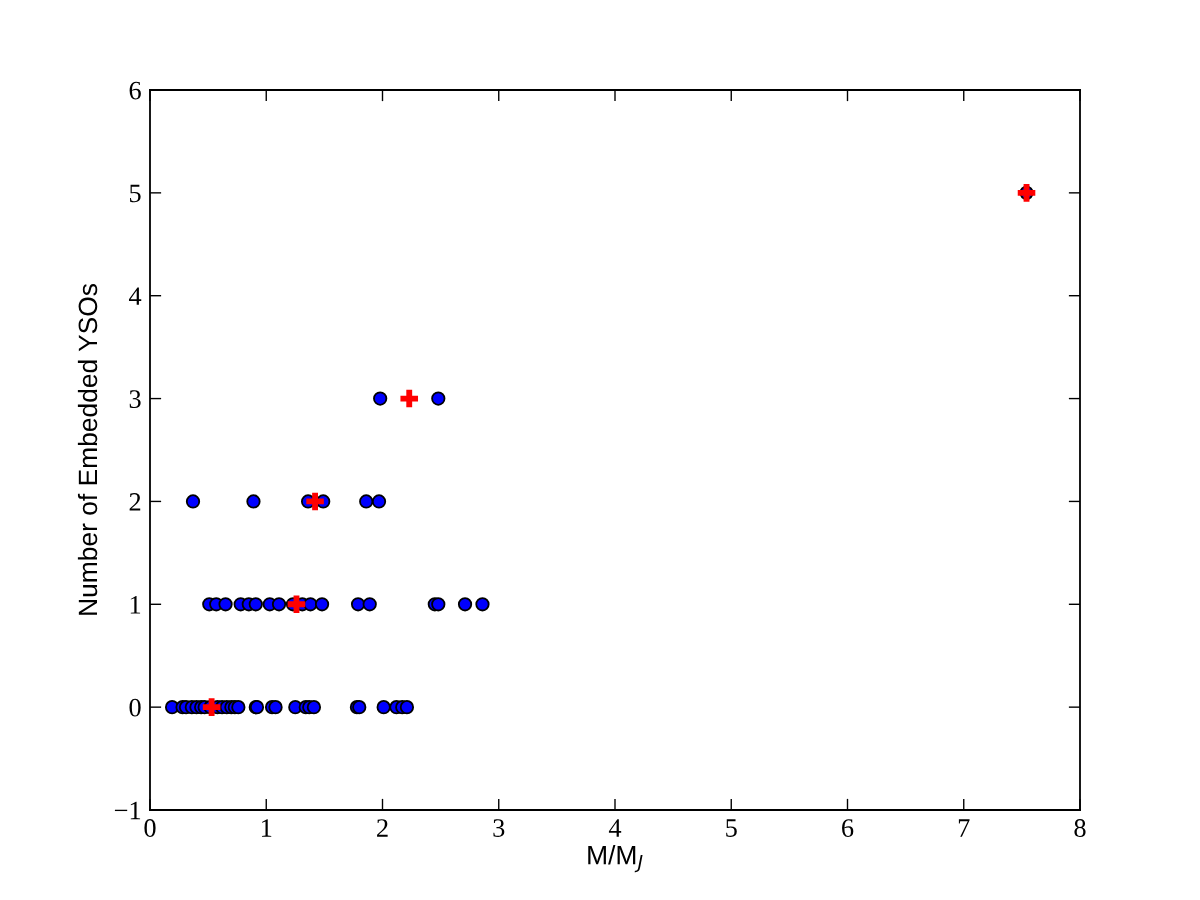 This screenshot has width=1200, height=900. Describe the element at coordinates (135, 193) in the screenshot. I see `y-tick-label: 5` at that location.